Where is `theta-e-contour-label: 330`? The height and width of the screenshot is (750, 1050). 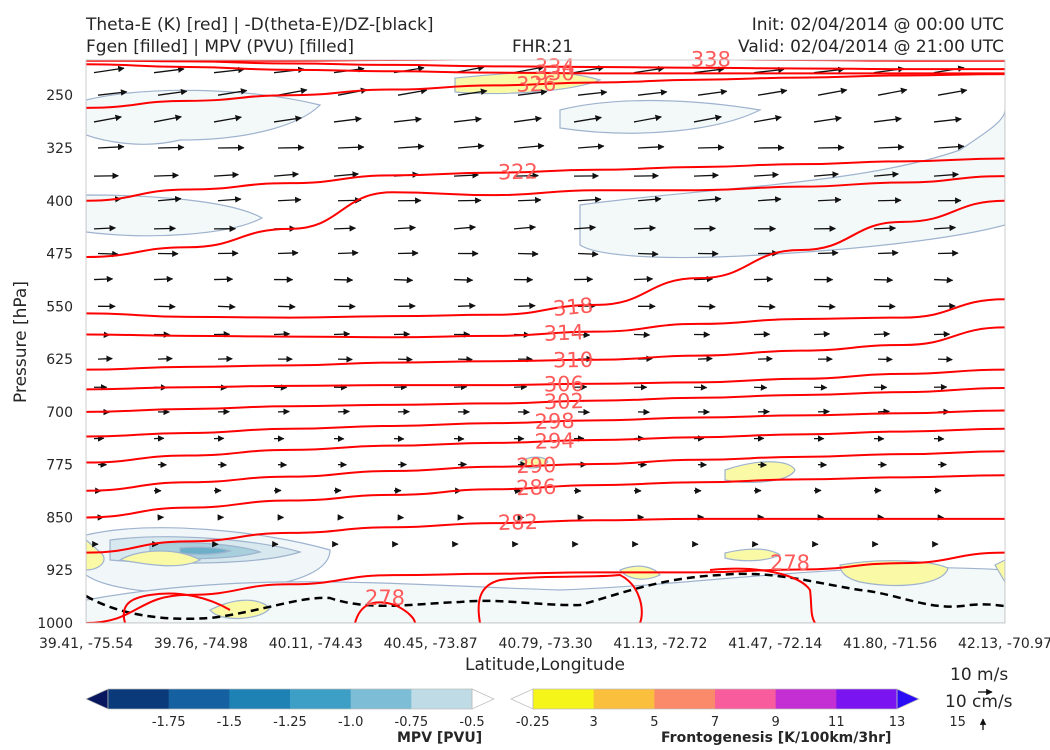 theta-e-contour-label: 330 is located at coordinates (555, 73).